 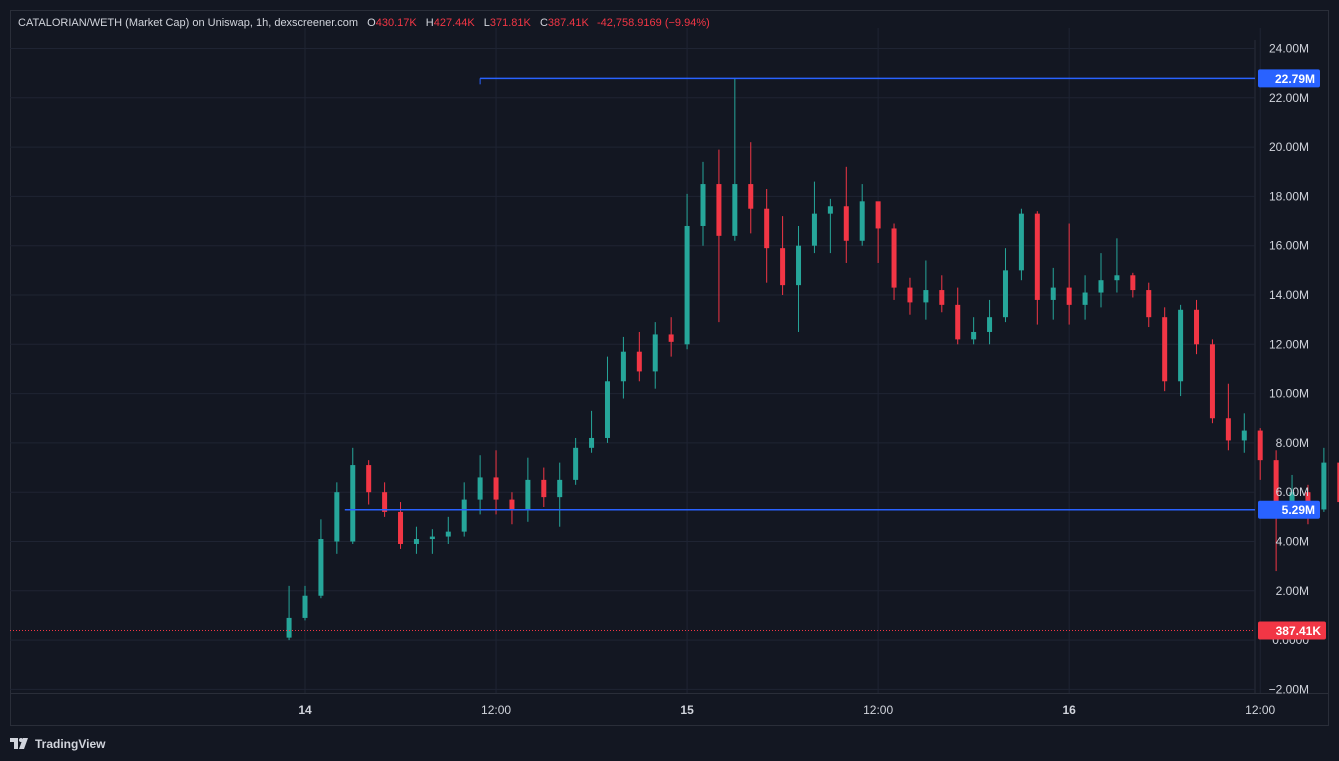 I want to click on legend-low-value: 371.81K, so click(x=510, y=23).